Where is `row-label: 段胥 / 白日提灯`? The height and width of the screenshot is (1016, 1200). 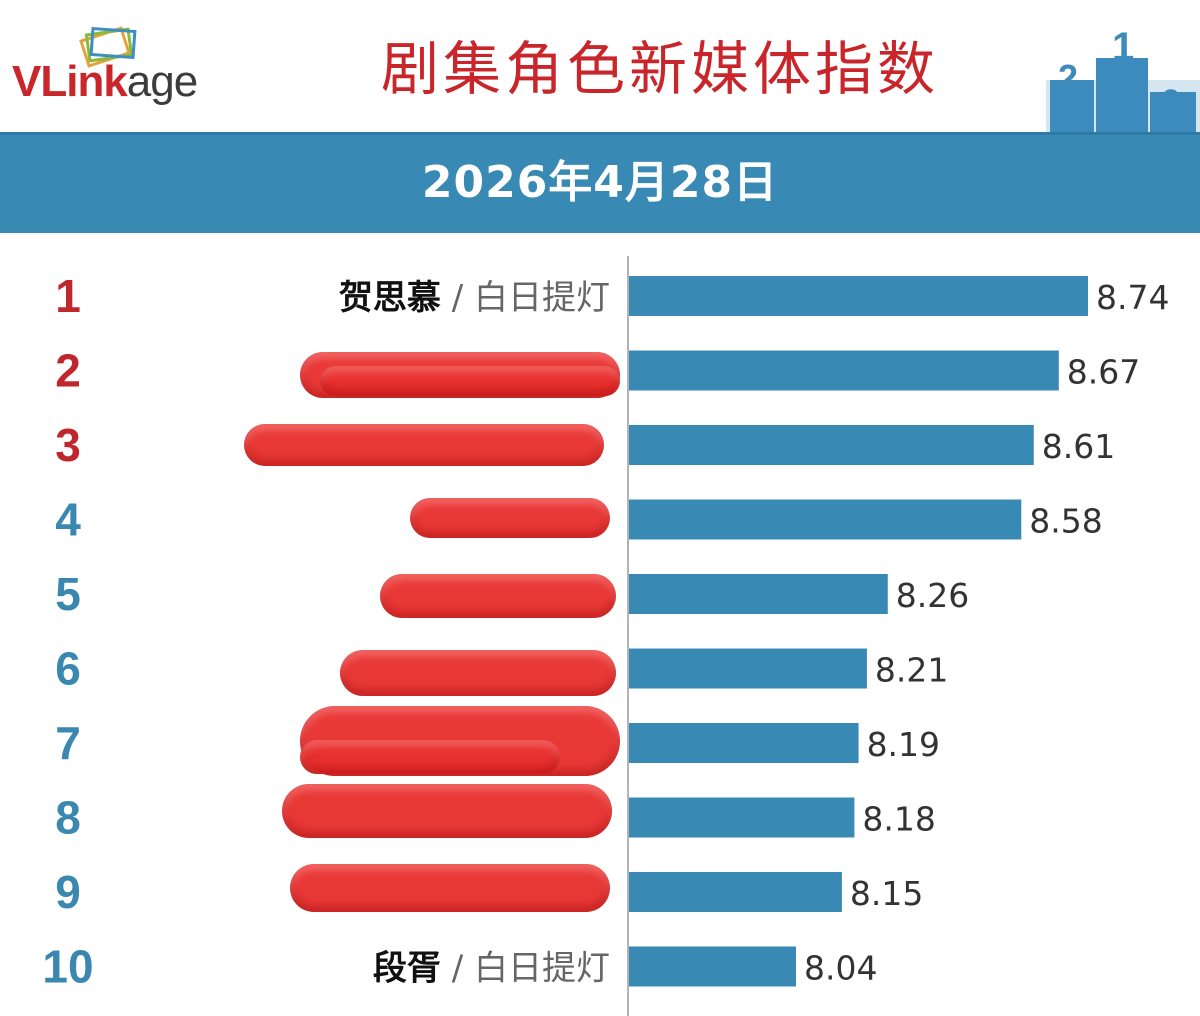 row-label: 段胥 / 白日提灯 is located at coordinates (491, 969).